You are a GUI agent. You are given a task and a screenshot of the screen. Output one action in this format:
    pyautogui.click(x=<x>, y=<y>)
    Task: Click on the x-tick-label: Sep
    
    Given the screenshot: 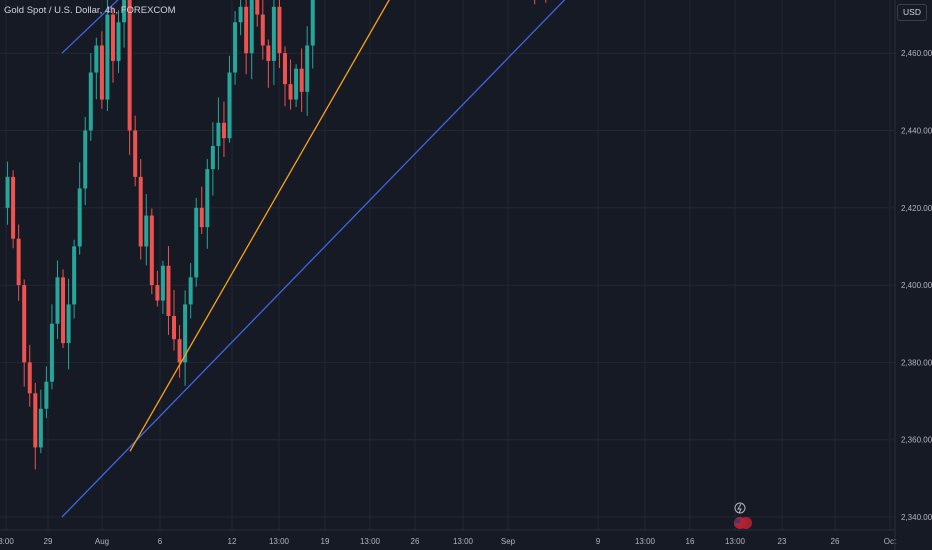 What is the action you would take?
    pyautogui.click(x=508, y=541)
    